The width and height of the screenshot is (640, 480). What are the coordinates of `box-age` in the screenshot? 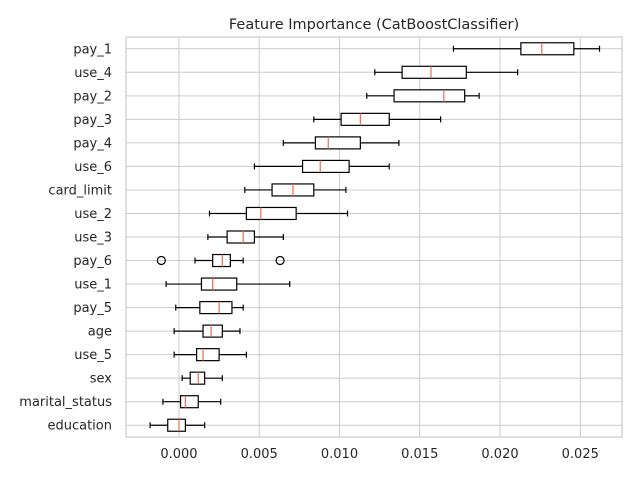 It's located at (207, 331).